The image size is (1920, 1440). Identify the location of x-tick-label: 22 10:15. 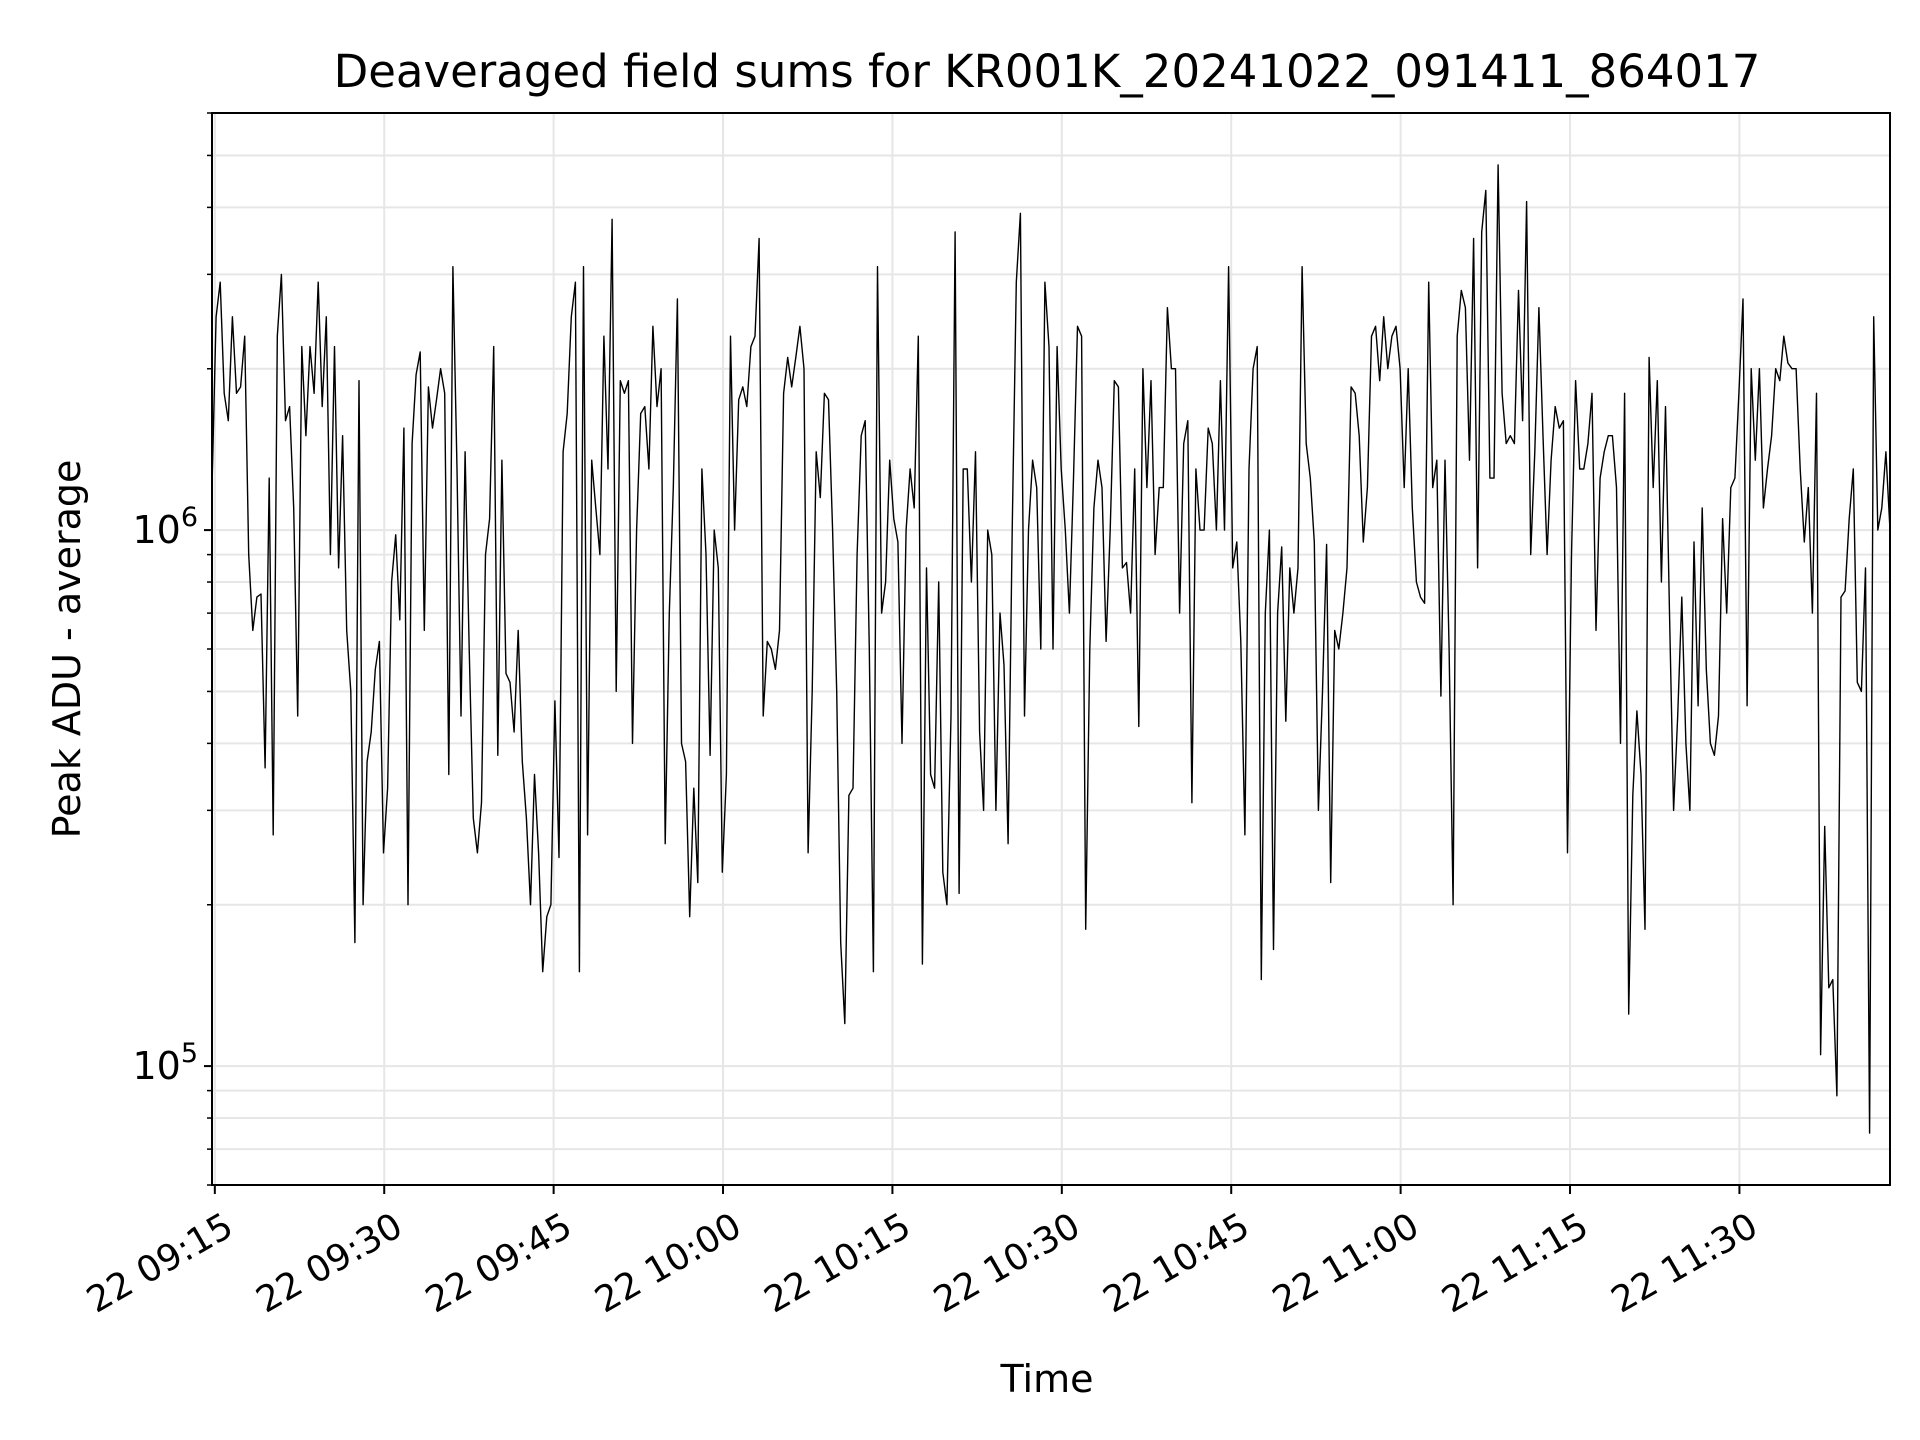
(838, 1263).